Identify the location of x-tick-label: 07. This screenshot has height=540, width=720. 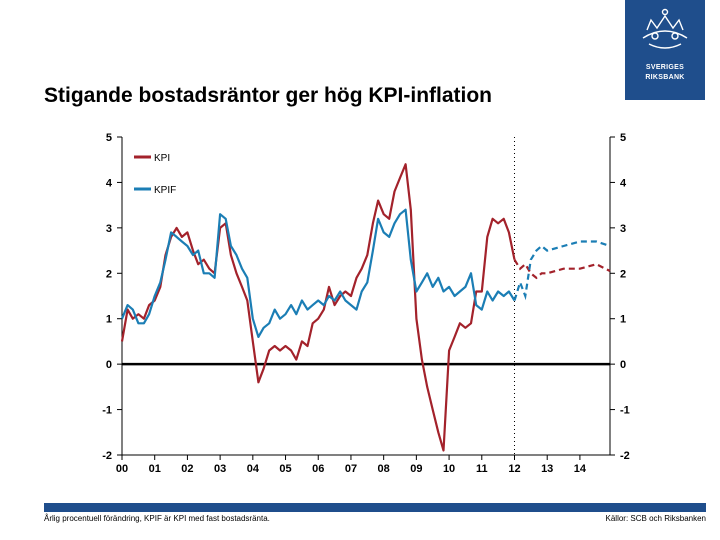
(351, 469).